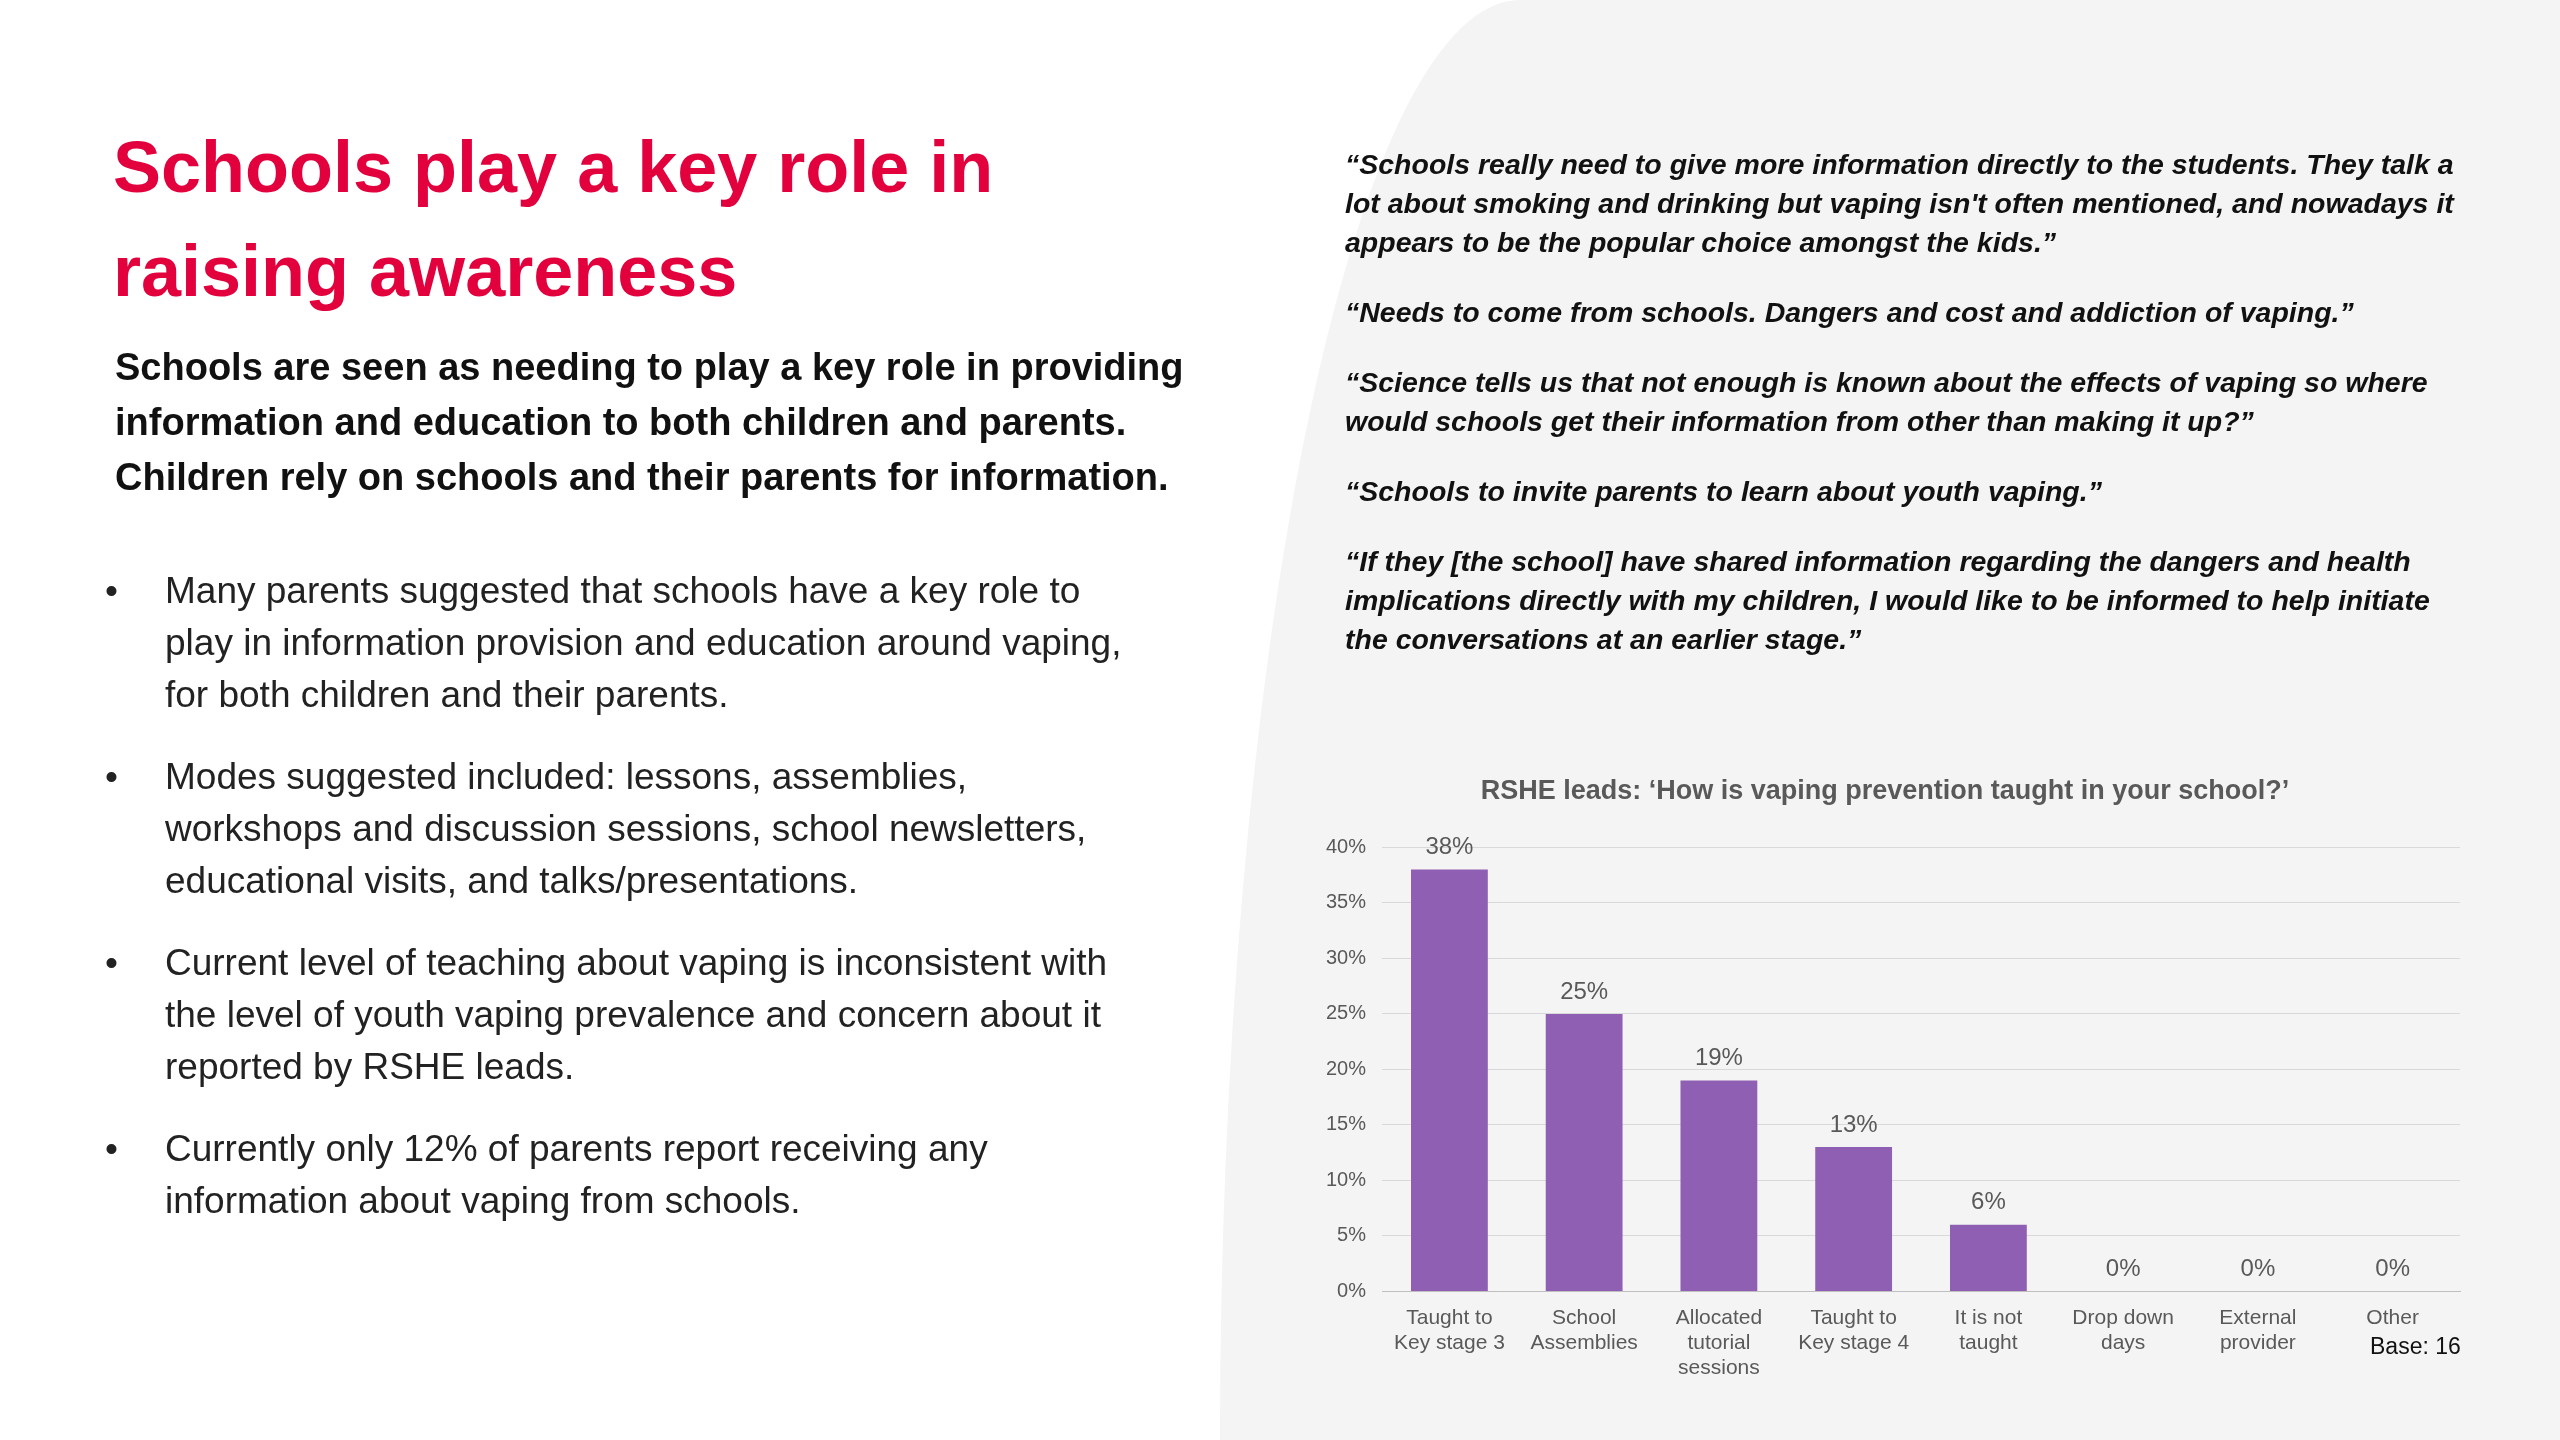 The image size is (2560, 1440). What do you see at coordinates (2392, 1316) in the screenshot?
I see `x-tick-label: Other` at bounding box center [2392, 1316].